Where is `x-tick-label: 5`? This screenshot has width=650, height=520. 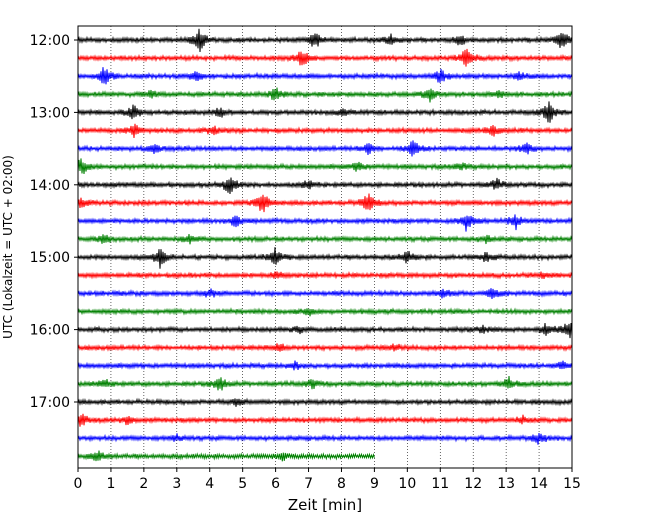 x-tick-label: 5 is located at coordinates (242, 484).